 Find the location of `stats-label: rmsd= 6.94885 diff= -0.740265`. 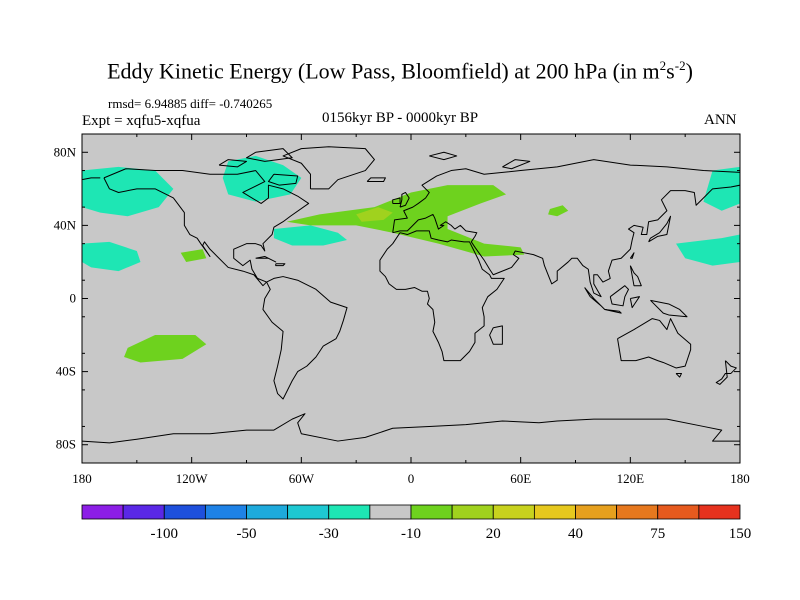

stats-label: rmsd= 6.94885 diff= -0.740265 is located at coordinates (190, 103).